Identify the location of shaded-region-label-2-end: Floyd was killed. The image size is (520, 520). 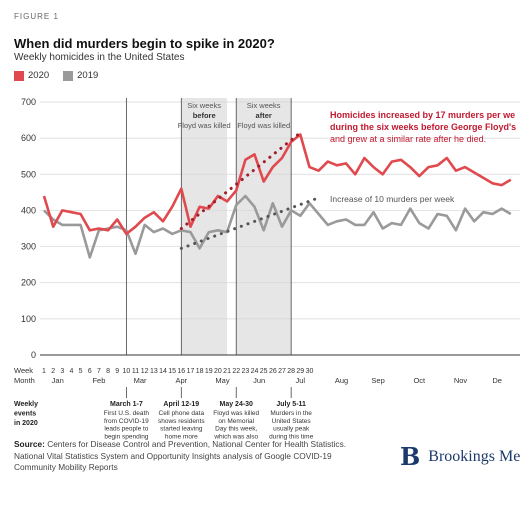
(263, 125).